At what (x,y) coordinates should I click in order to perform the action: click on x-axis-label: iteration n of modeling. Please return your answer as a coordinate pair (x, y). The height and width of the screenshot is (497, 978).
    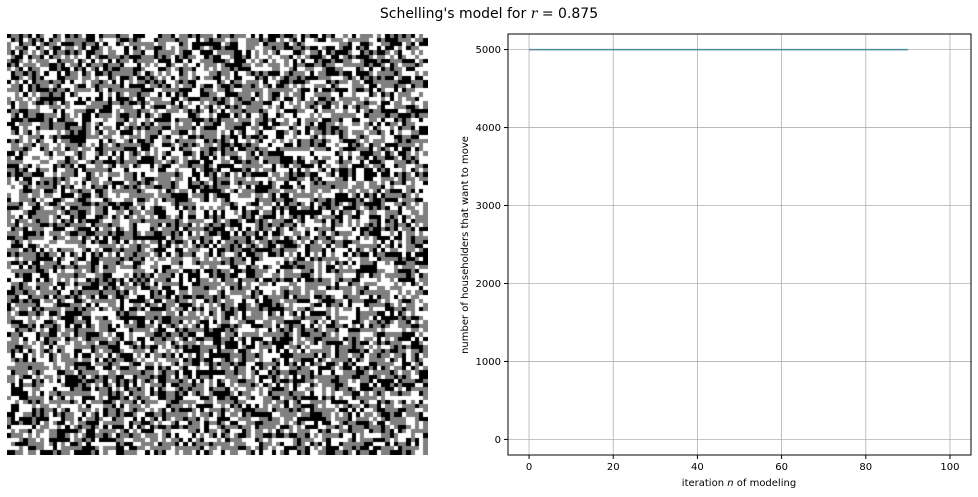
    Looking at the image, I should click on (739, 483).